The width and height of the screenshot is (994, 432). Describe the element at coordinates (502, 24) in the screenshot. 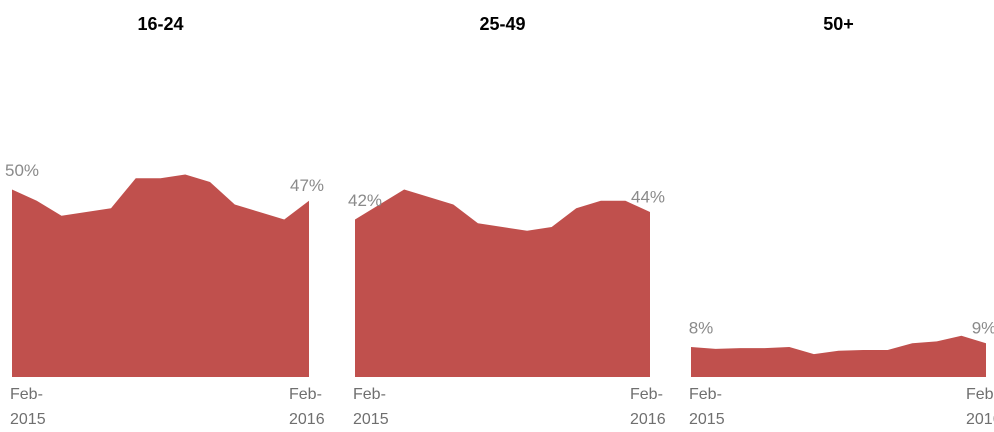

I see `panel-title: 25-49` at that location.